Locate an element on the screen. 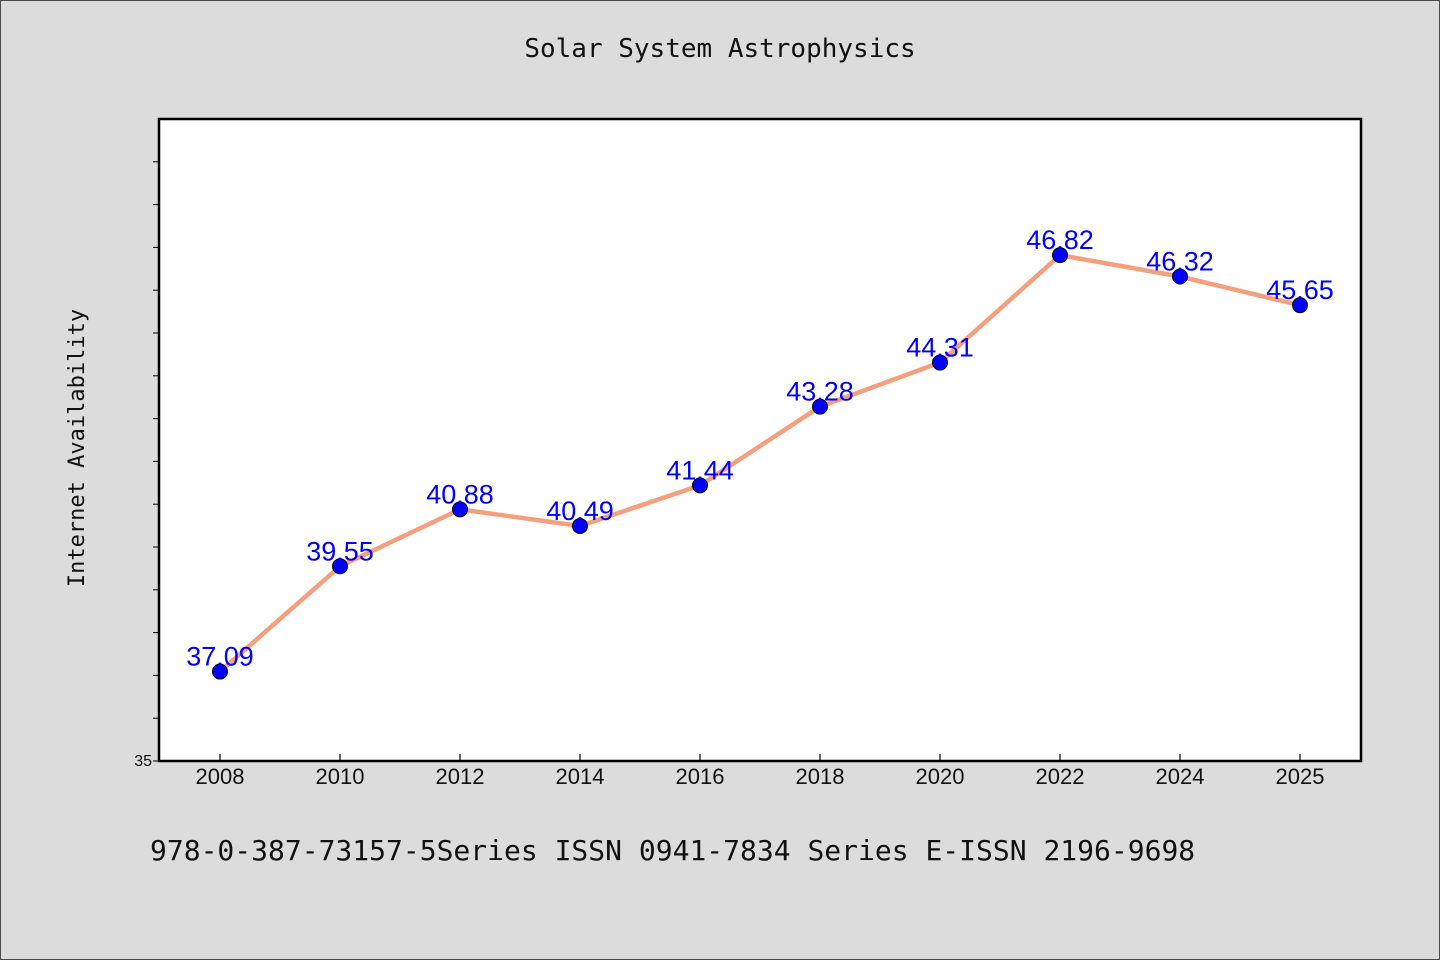  data-label: 37.09 is located at coordinates (220, 657).